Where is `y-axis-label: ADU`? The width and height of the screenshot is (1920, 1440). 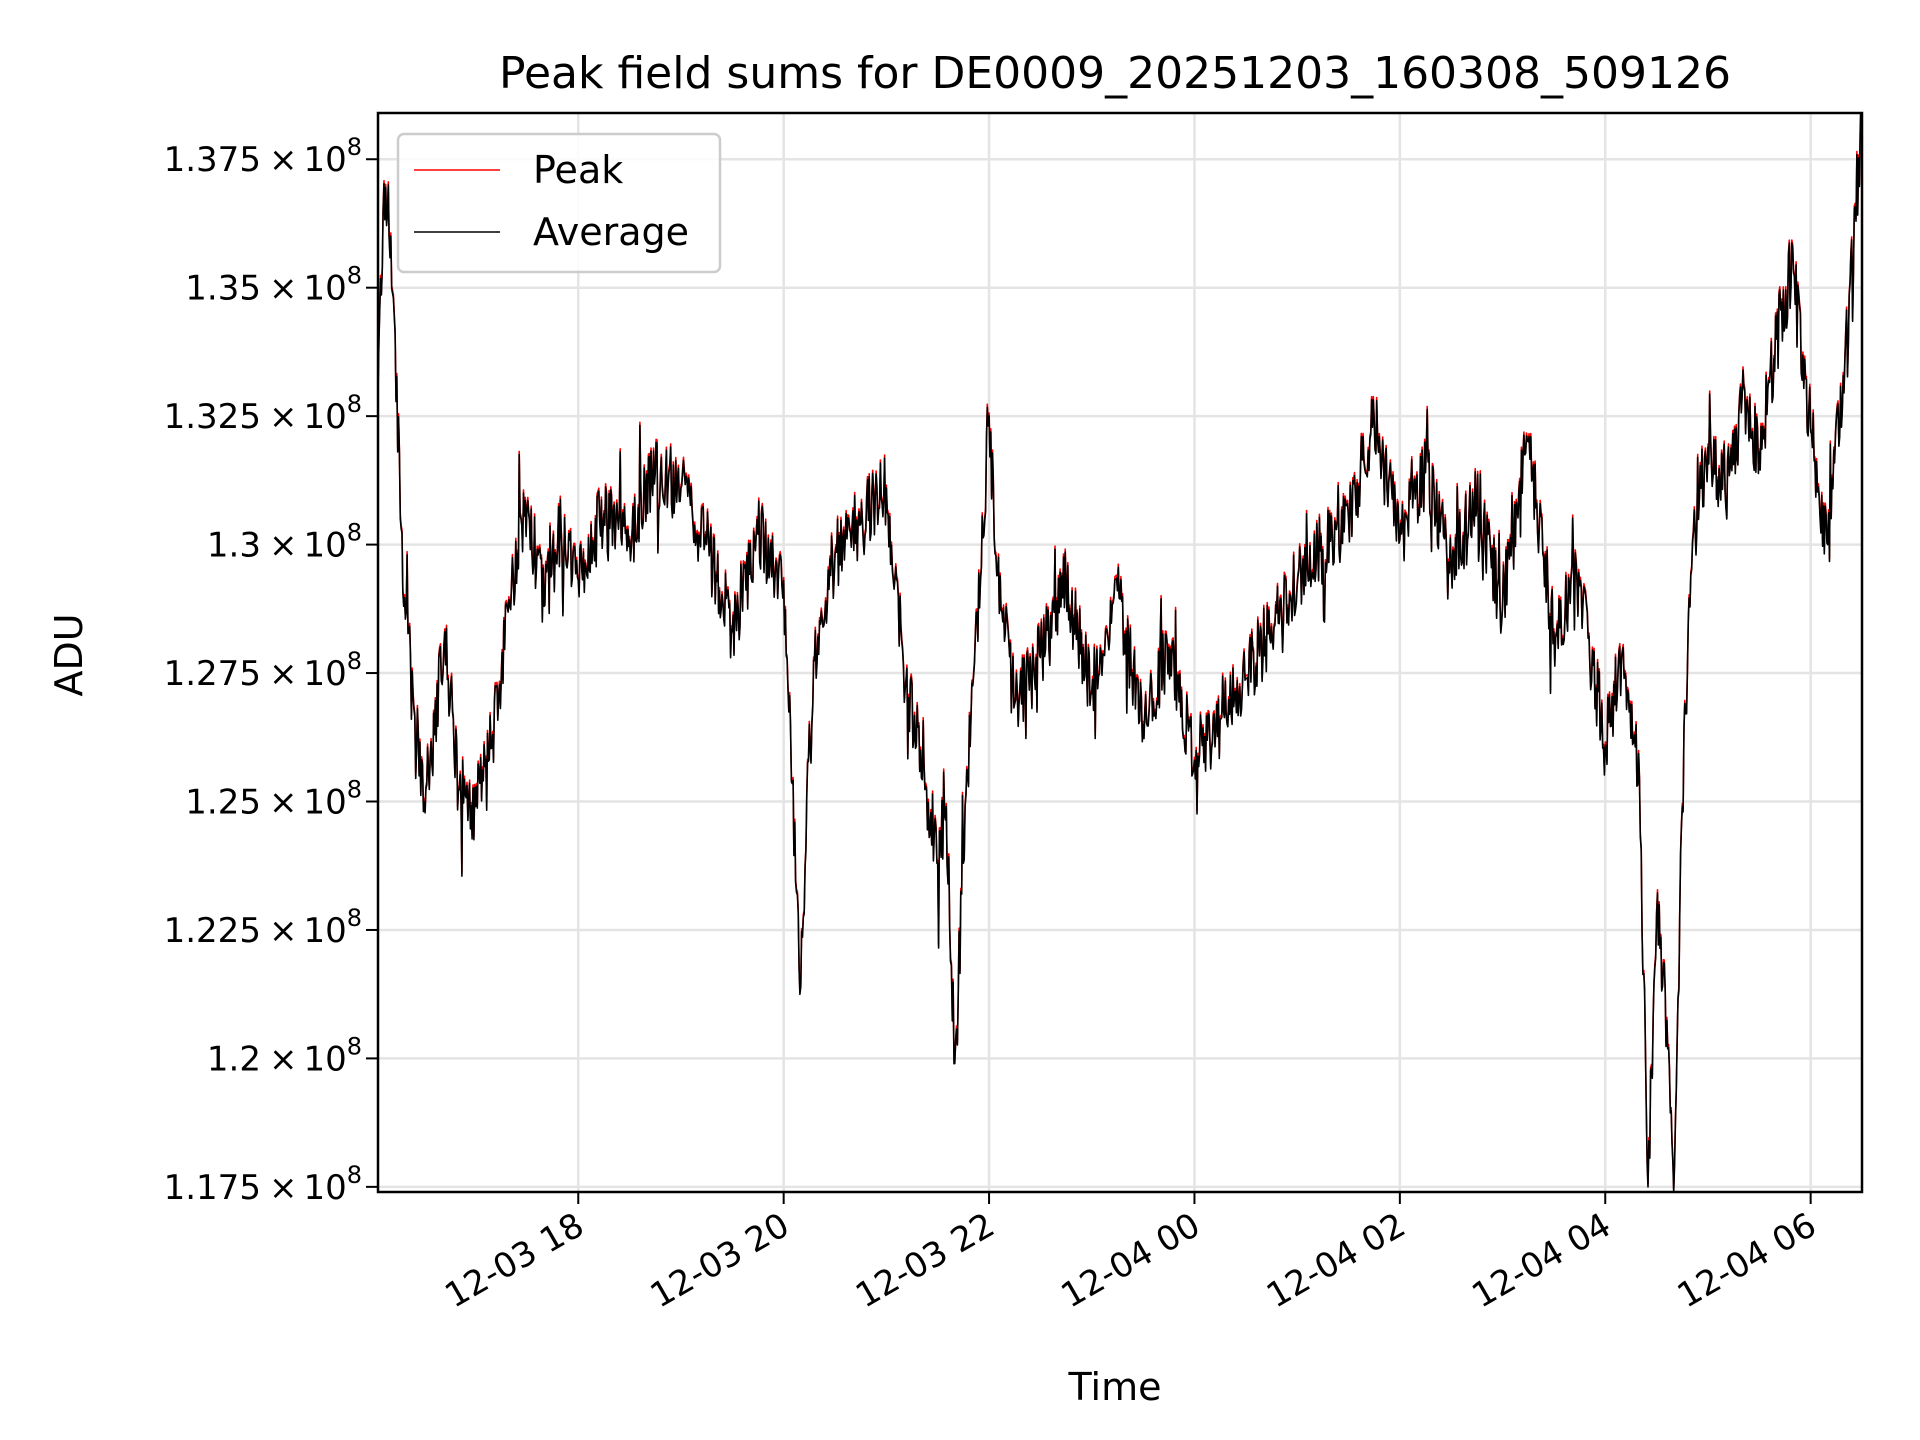 y-axis-label: ADU is located at coordinates (69, 654).